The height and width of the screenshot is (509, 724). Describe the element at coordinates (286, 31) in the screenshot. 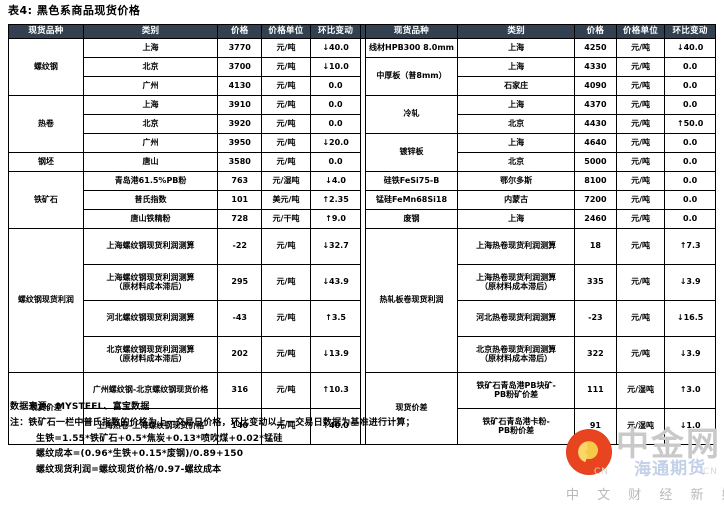

I see `col-header-unit-left: 价格单位` at that location.